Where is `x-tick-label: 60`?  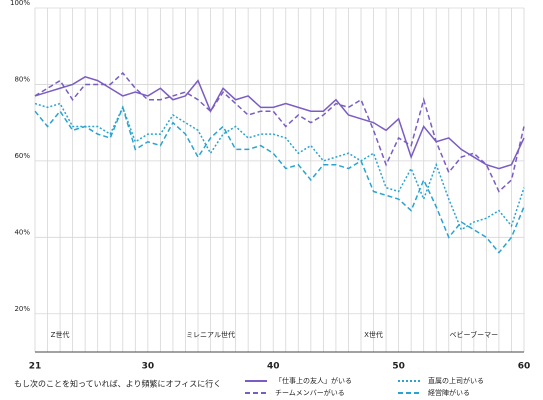 x-tick-label: 60 is located at coordinates (524, 367).